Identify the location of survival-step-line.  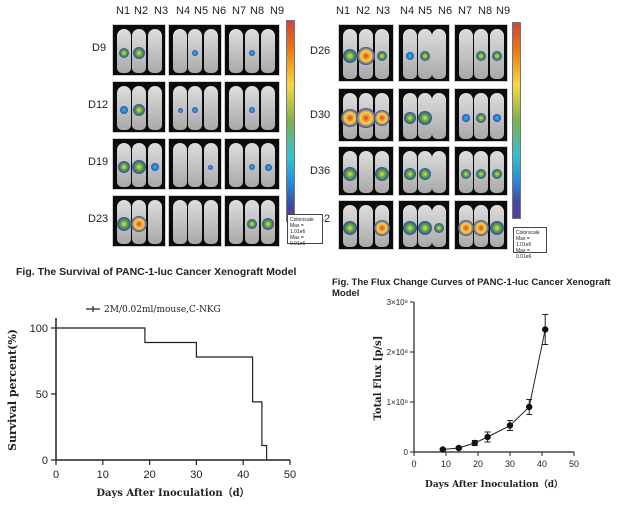
(162, 393).